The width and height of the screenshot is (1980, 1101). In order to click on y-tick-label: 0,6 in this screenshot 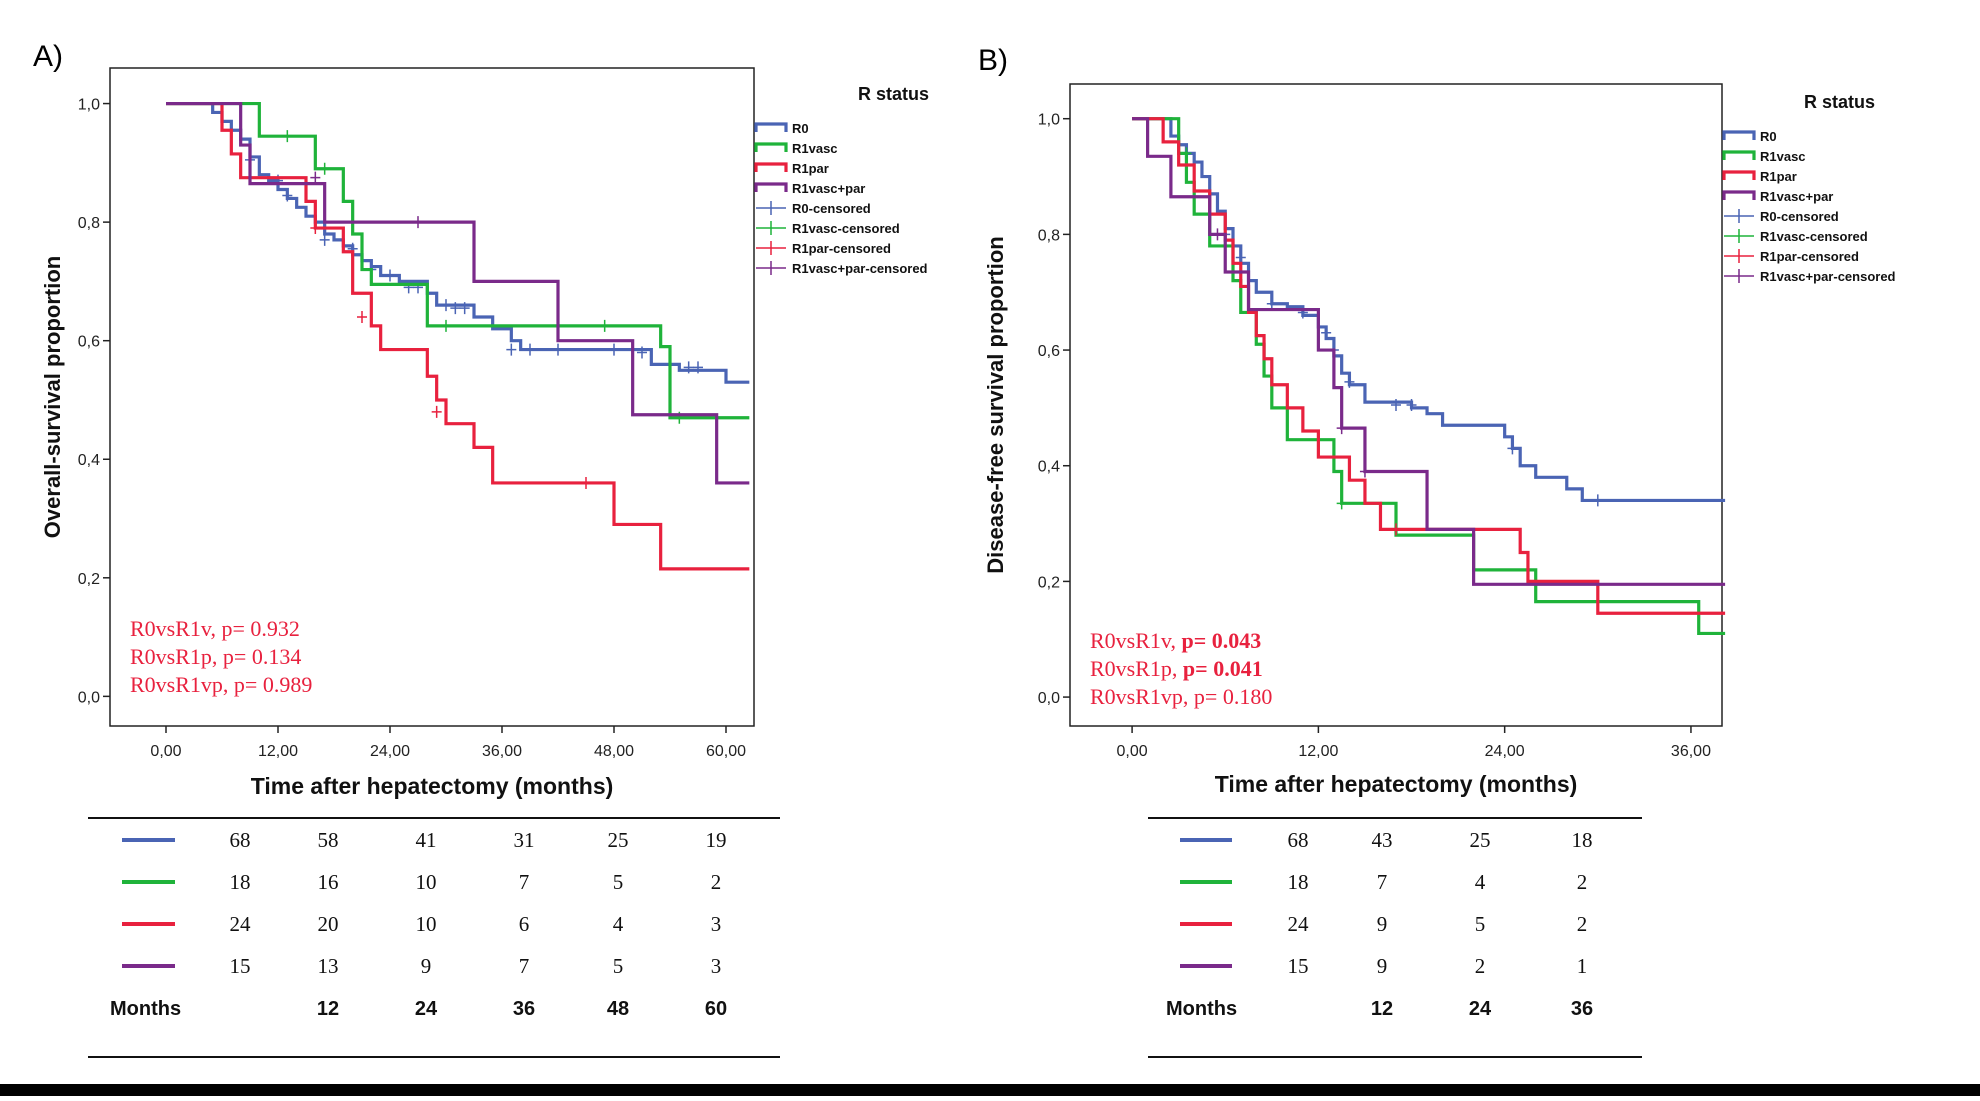, I will do `click(1049, 351)`.